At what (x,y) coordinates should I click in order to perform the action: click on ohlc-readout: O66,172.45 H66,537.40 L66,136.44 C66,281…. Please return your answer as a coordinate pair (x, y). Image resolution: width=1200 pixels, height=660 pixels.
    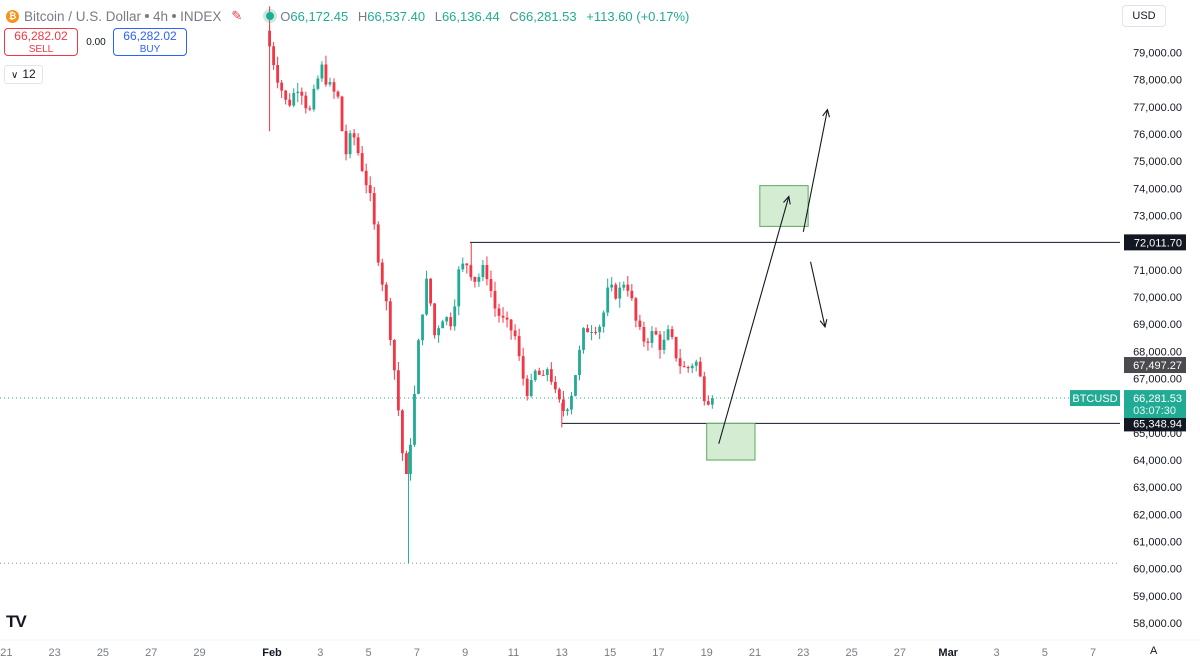
    Looking at the image, I should click on (484, 16).